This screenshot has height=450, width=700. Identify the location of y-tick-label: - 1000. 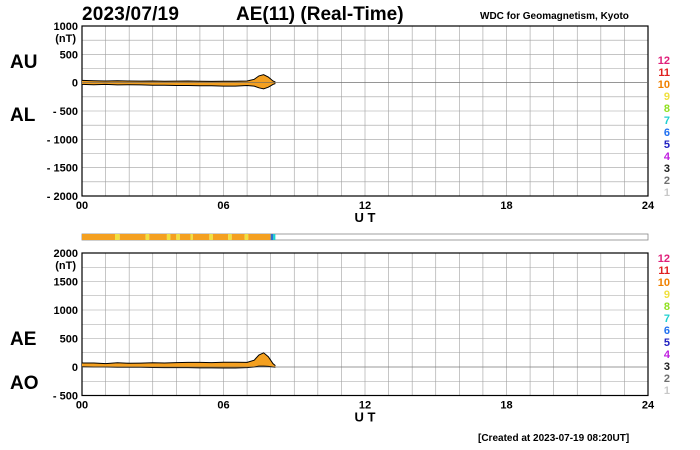
(62, 140).